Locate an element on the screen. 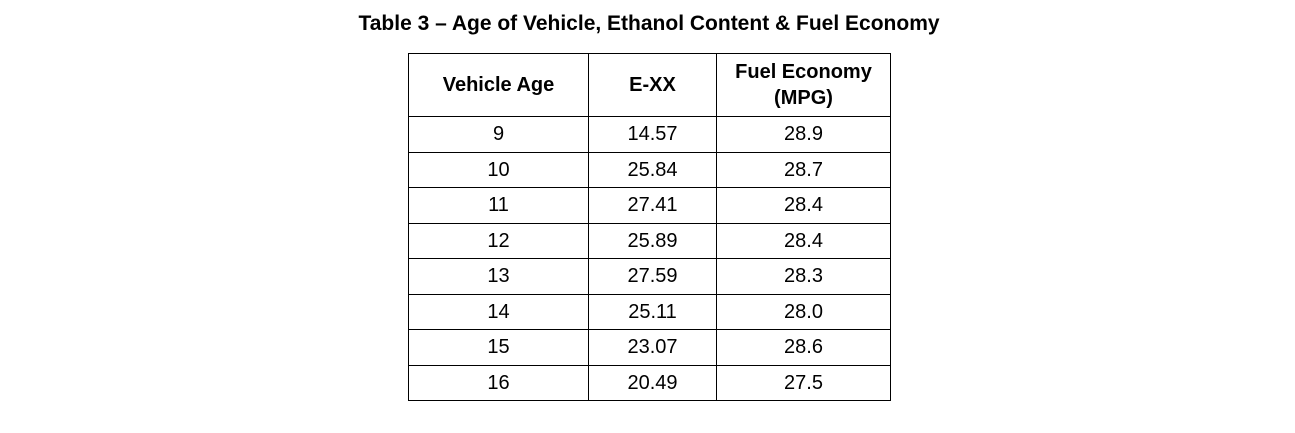  cell-vehicle-age: 15 is located at coordinates (498, 347).